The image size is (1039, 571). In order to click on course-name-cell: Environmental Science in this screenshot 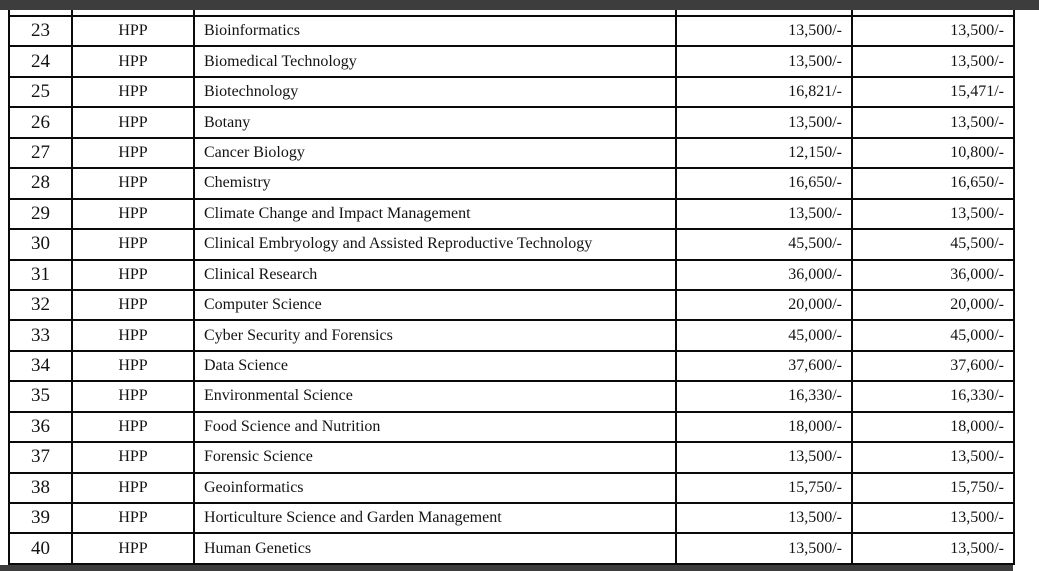, I will do `click(436, 396)`.